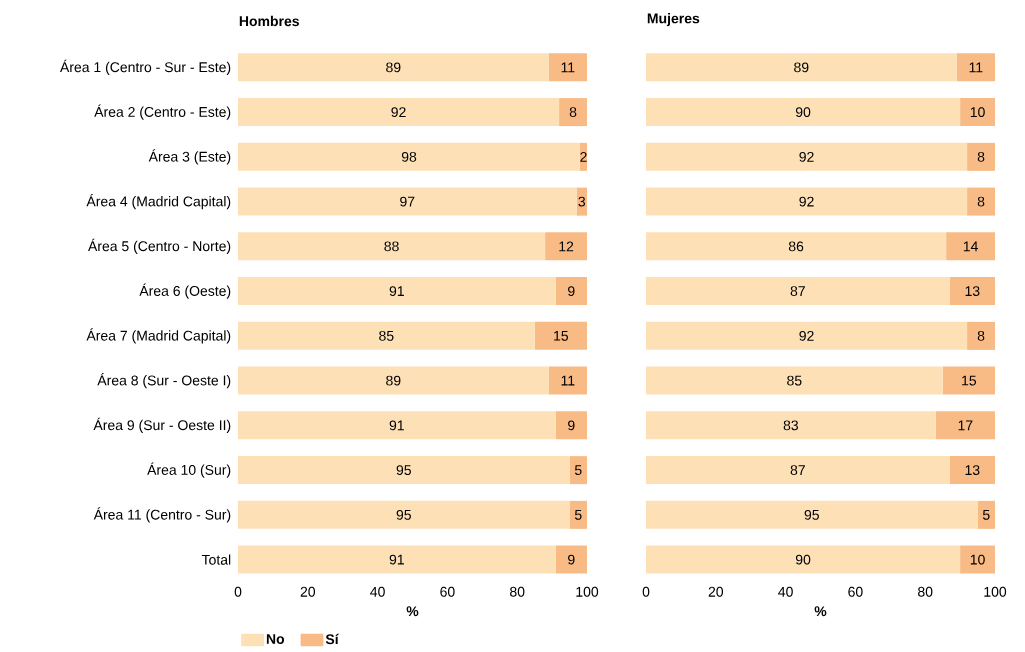 The width and height of the screenshot is (1025, 652). Describe the element at coordinates (216, 559) in the screenshot. I see `y-tick-label: Total` at that location.